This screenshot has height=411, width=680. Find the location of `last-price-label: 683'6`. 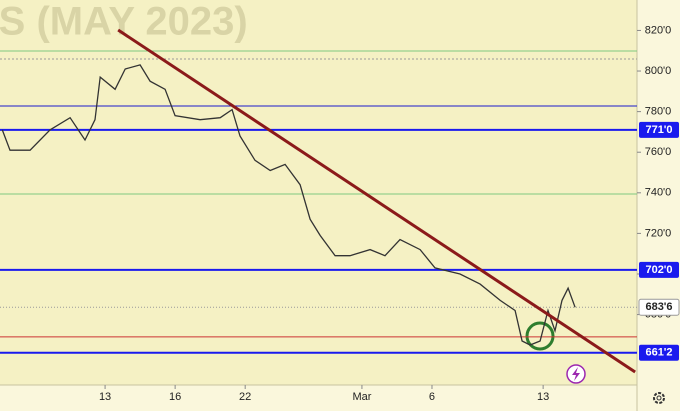

last-price-label: 683'6 is located at coordinates (658, 307).